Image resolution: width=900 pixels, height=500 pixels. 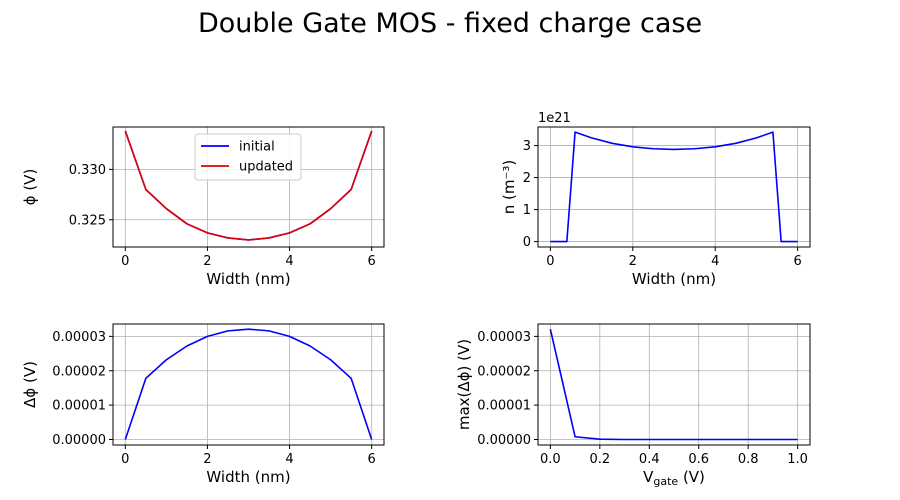 What do you see at coordinates (509, 187) in the screenshot?
I see `y-axis-label: n (m⁻³)` at bounding box center [509, 187].